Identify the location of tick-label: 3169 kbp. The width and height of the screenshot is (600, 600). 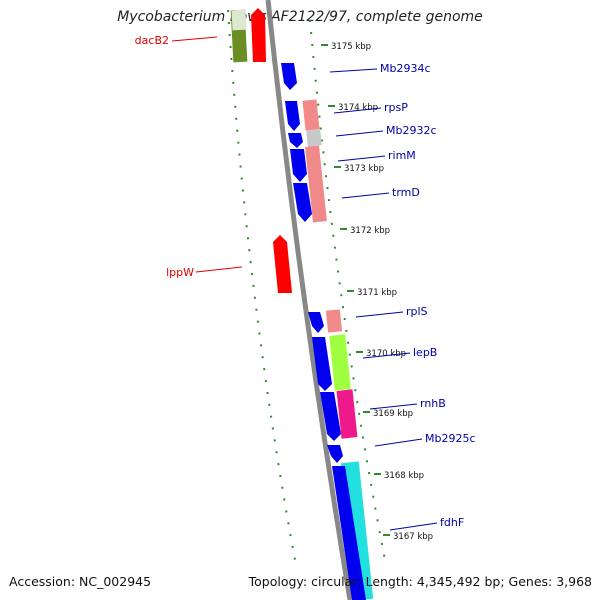
(393, 414).